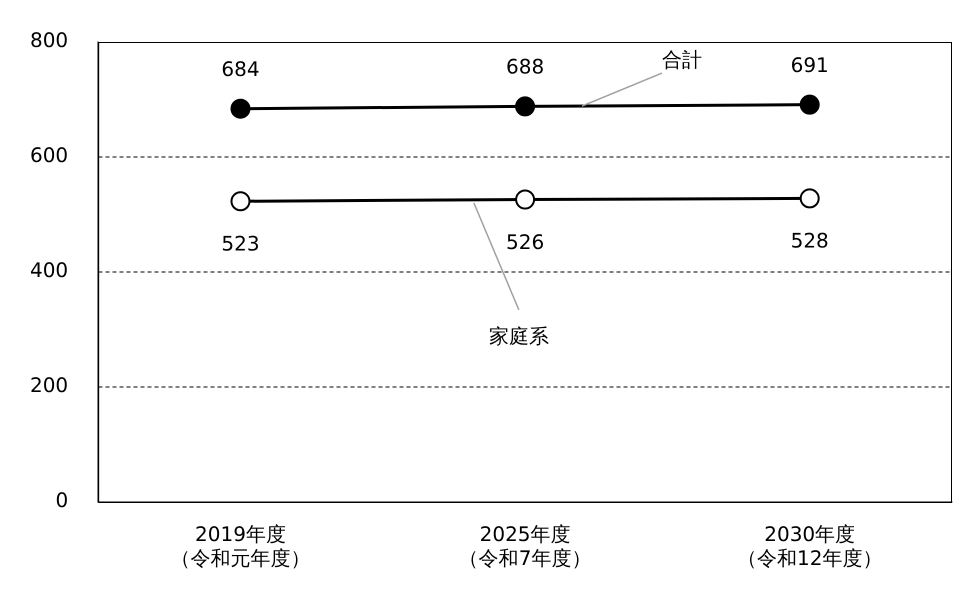  What do you see at coordinates (49, 385) in the screenshot?
I see `y-tick-label: 200` at bounding box center [49, 385].